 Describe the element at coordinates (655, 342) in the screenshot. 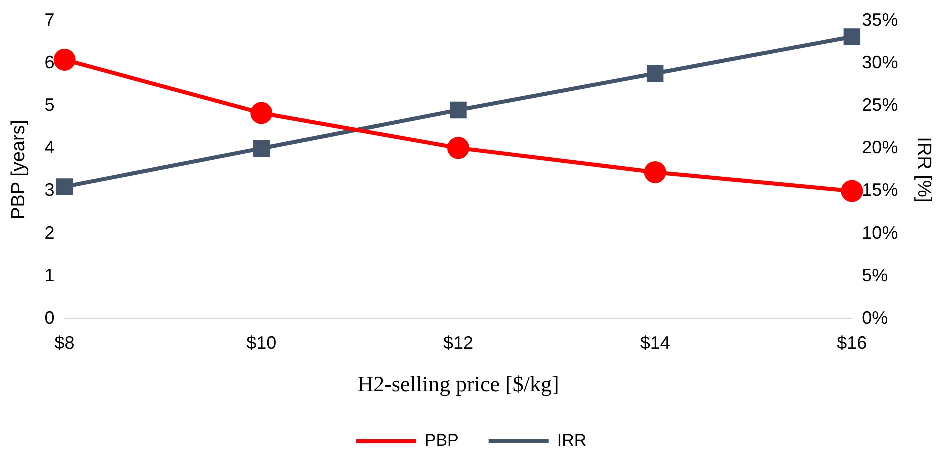

I see `x-tick-label: $14` at that location.